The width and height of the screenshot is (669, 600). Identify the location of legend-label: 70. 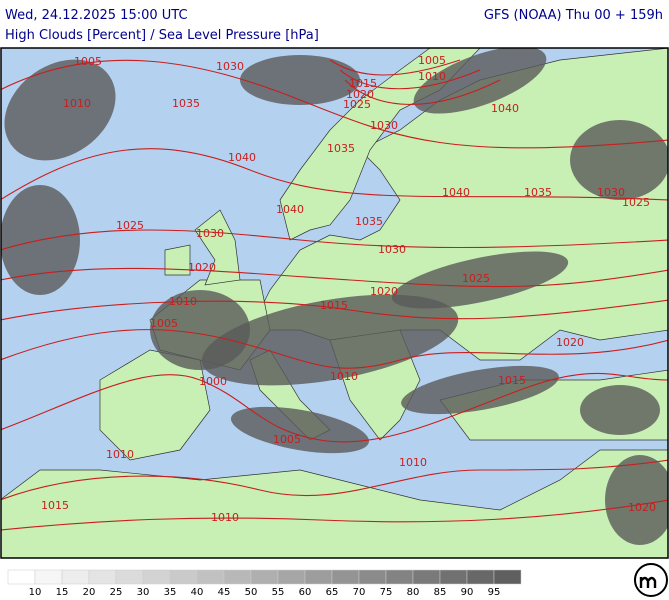
(359, 592).